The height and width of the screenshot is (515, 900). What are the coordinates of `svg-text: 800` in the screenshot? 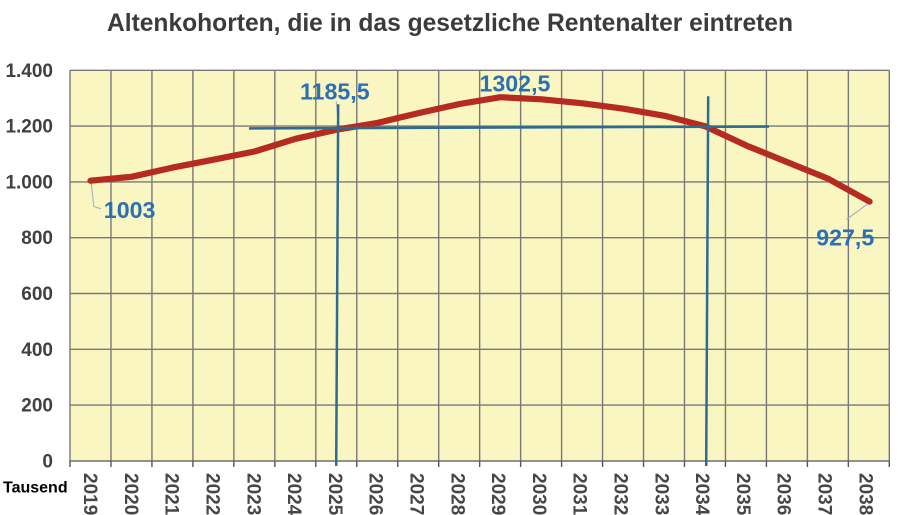 It's located at (37, 238).